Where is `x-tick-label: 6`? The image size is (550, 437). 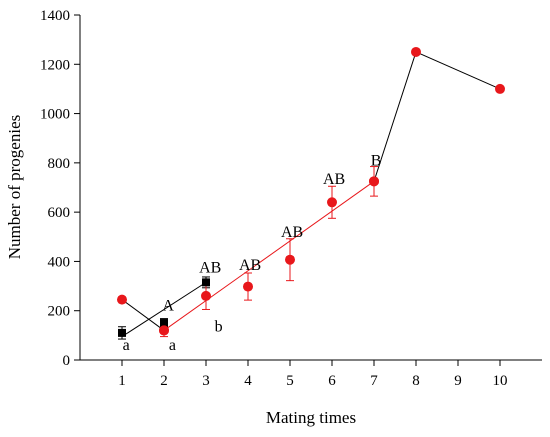 x-tick-label: 6 is located at coordinates (332, 381).